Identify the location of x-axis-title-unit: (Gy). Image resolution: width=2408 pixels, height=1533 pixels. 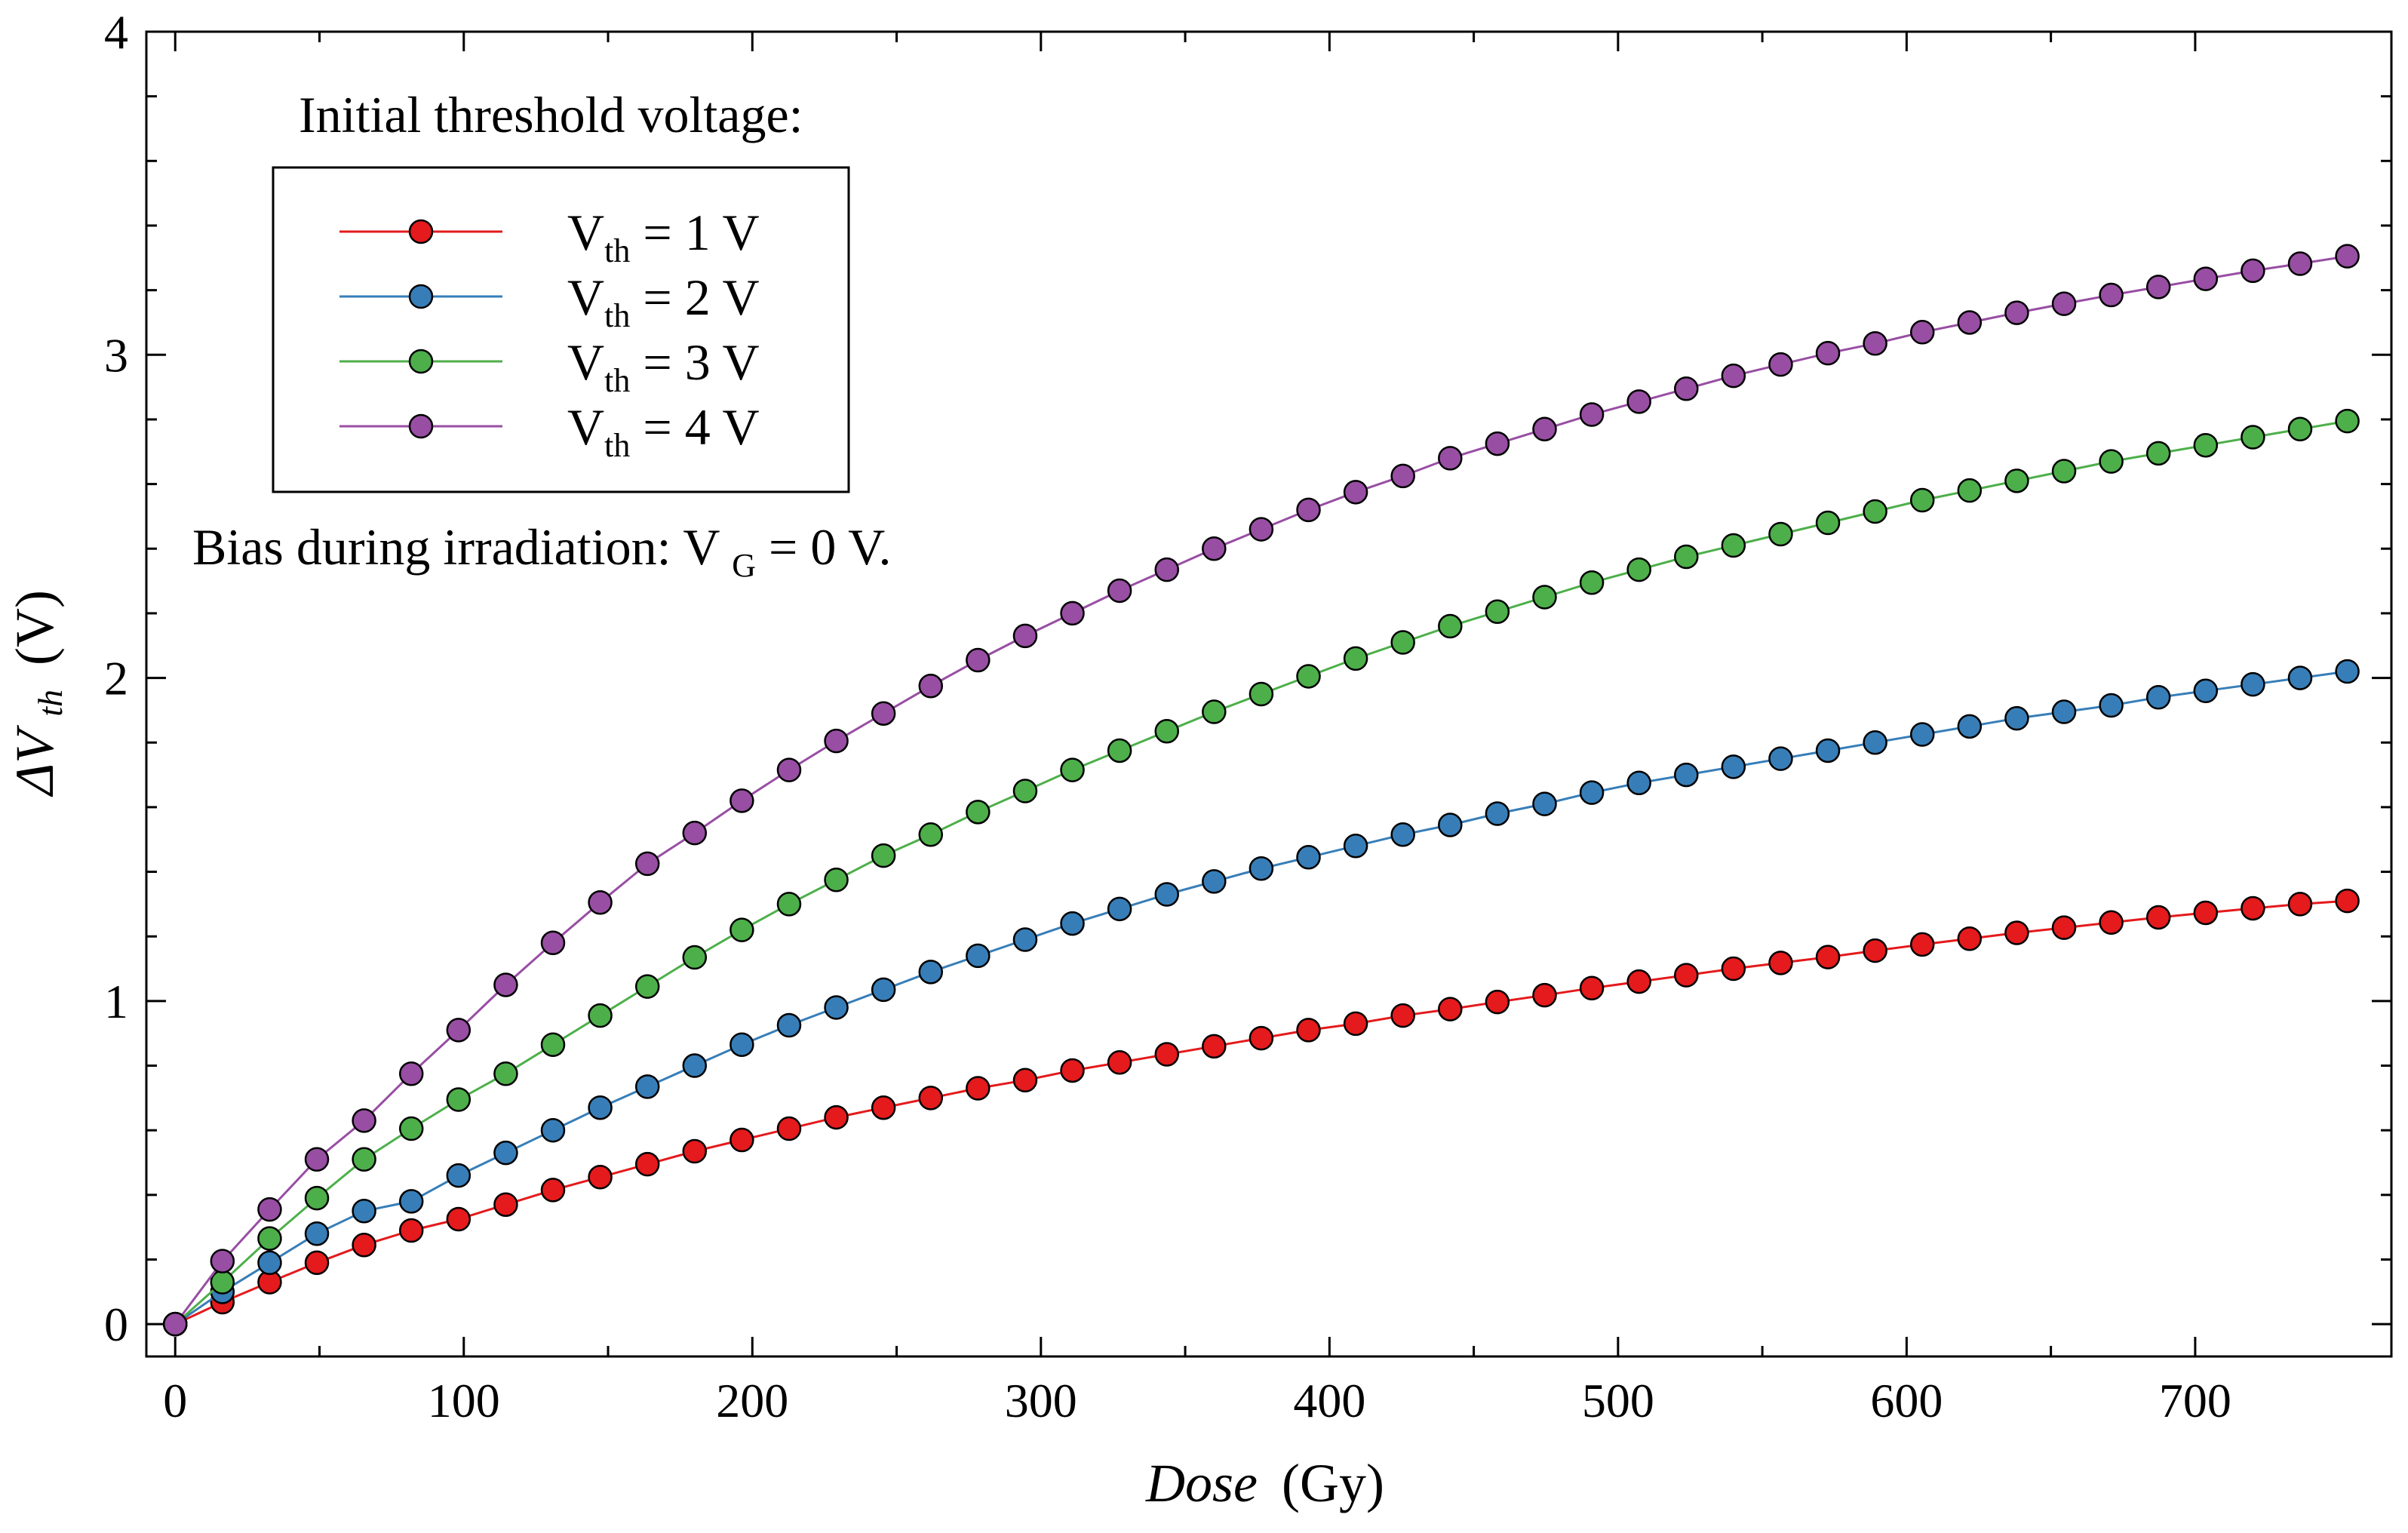
(1333, 1483).